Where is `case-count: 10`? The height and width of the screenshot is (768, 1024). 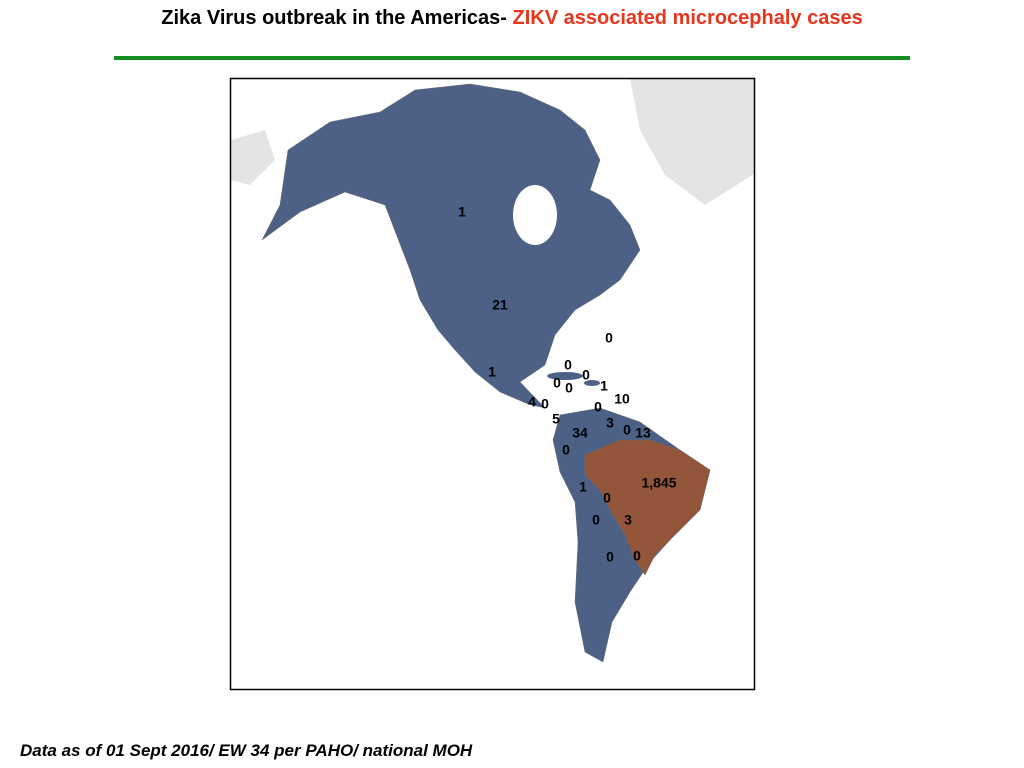 case-count: 10 is located at coordinates (622, 399).